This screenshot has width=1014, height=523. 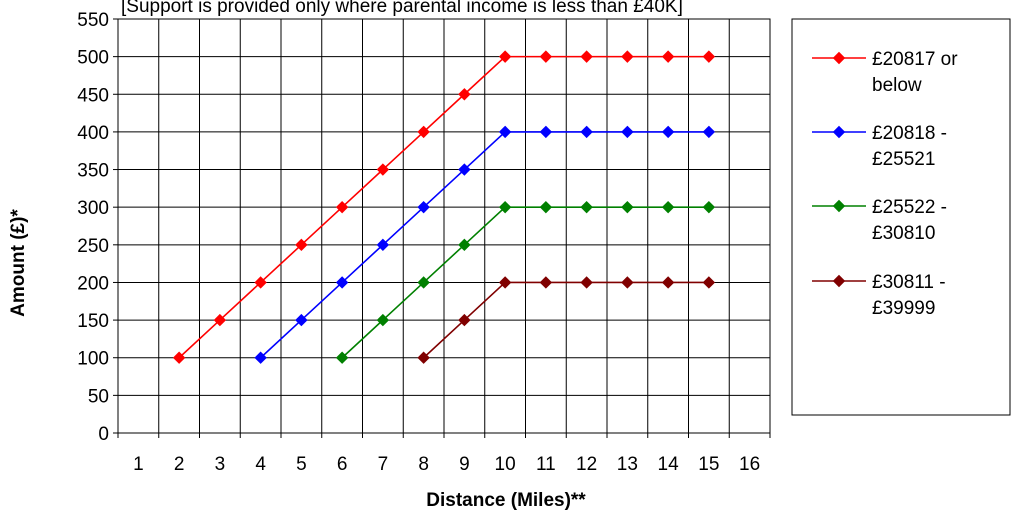 What do you see at coordinates (93, 20) in the screenshot?
I see `y-tick-label: 550` at bounding box center [93, 20].